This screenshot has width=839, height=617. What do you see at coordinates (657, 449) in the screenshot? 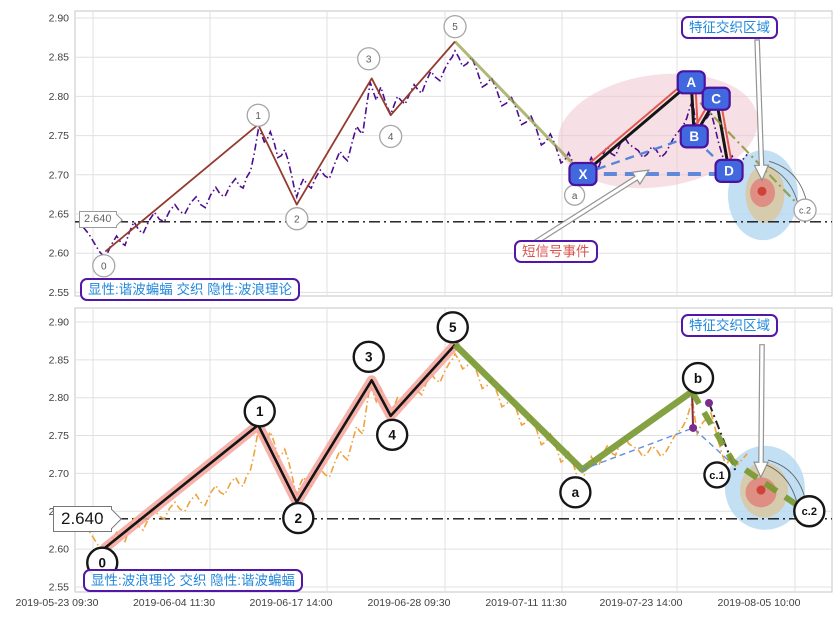
I see `ab-dashed-thin` at bounding box center [657, 449].